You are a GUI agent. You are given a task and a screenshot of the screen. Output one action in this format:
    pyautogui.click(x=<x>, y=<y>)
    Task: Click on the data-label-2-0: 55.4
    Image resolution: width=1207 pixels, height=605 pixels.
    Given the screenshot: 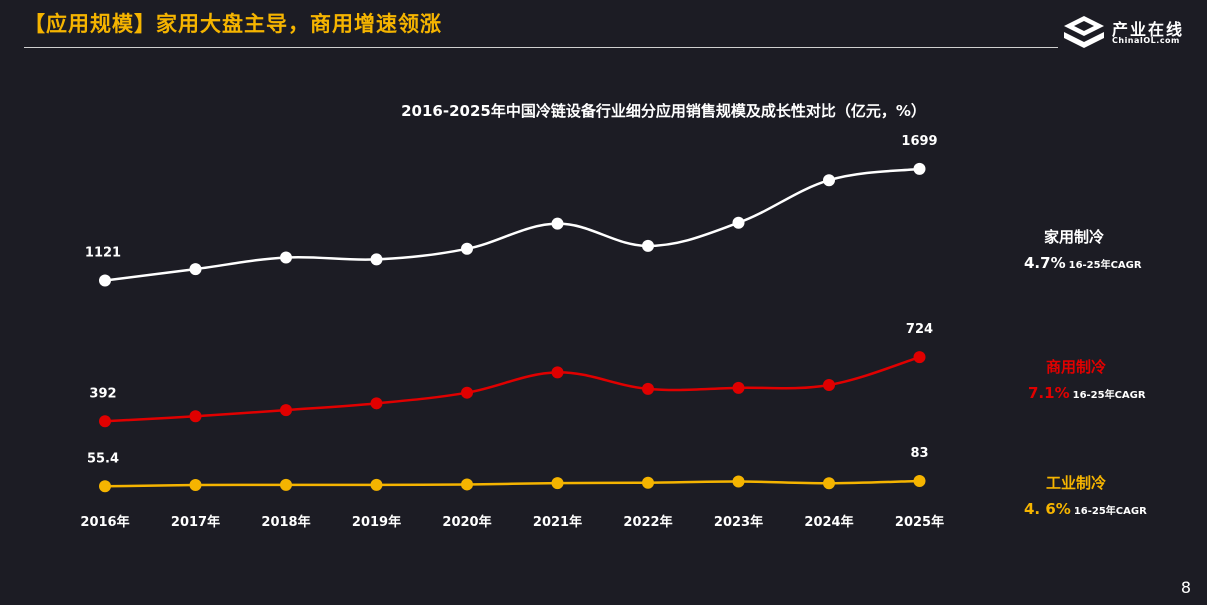 What is the action you would take?
    pyautogui.click(x=103, y=458)
    